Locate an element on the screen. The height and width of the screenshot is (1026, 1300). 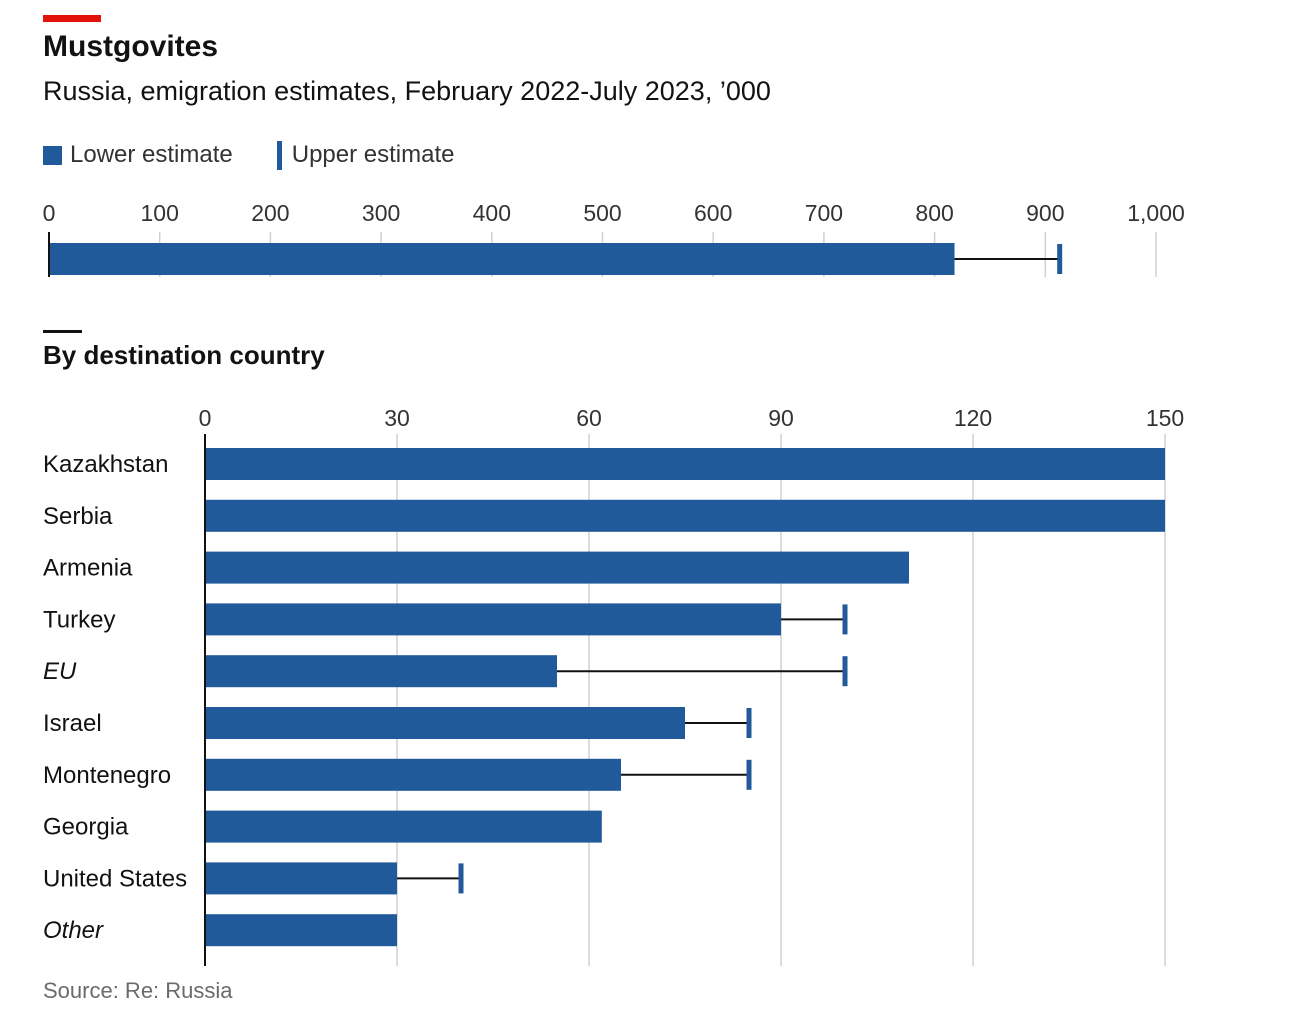
category-label: Kazakhstan is located at coordinates (105, 464).